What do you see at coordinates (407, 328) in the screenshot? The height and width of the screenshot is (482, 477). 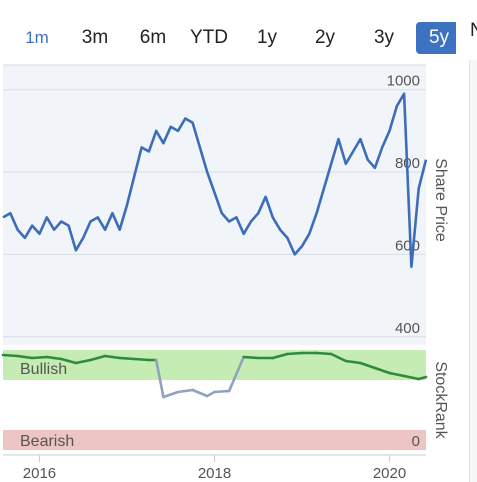 I see `price-tick-label: 400` at bounding box center [407, 328].